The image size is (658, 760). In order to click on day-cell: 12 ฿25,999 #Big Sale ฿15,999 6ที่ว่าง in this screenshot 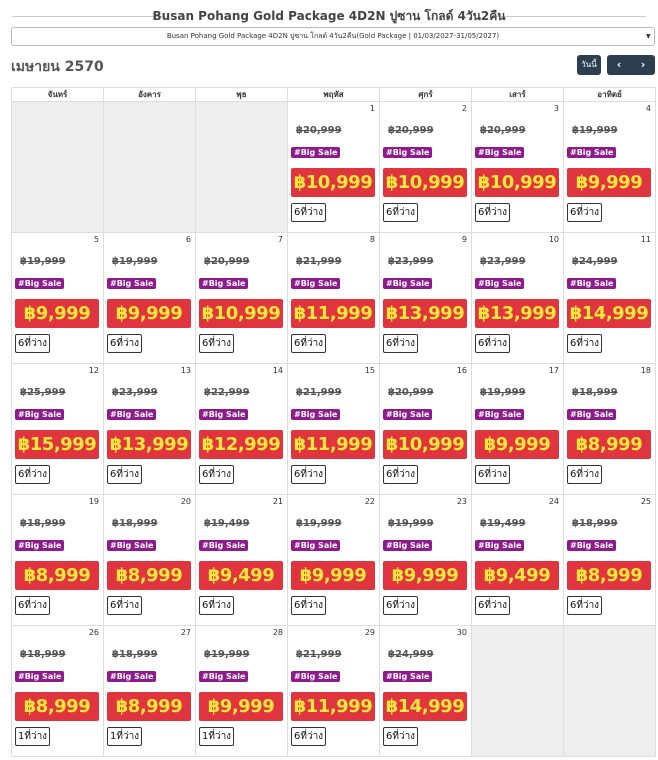, I will do `click(58, 429)`.